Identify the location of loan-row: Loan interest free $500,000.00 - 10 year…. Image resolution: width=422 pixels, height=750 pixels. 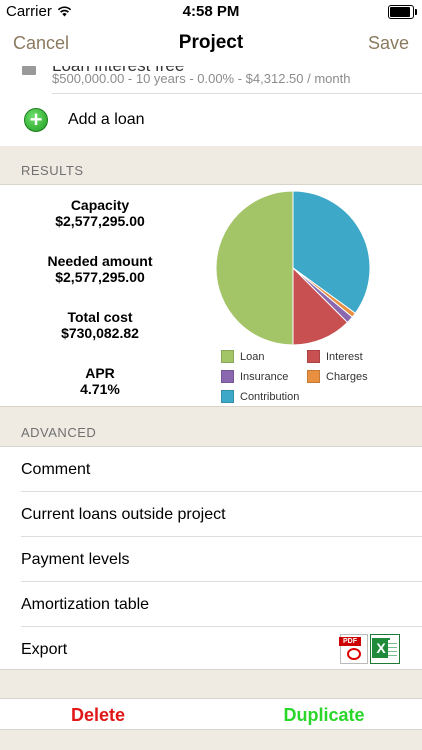
(211, 80).